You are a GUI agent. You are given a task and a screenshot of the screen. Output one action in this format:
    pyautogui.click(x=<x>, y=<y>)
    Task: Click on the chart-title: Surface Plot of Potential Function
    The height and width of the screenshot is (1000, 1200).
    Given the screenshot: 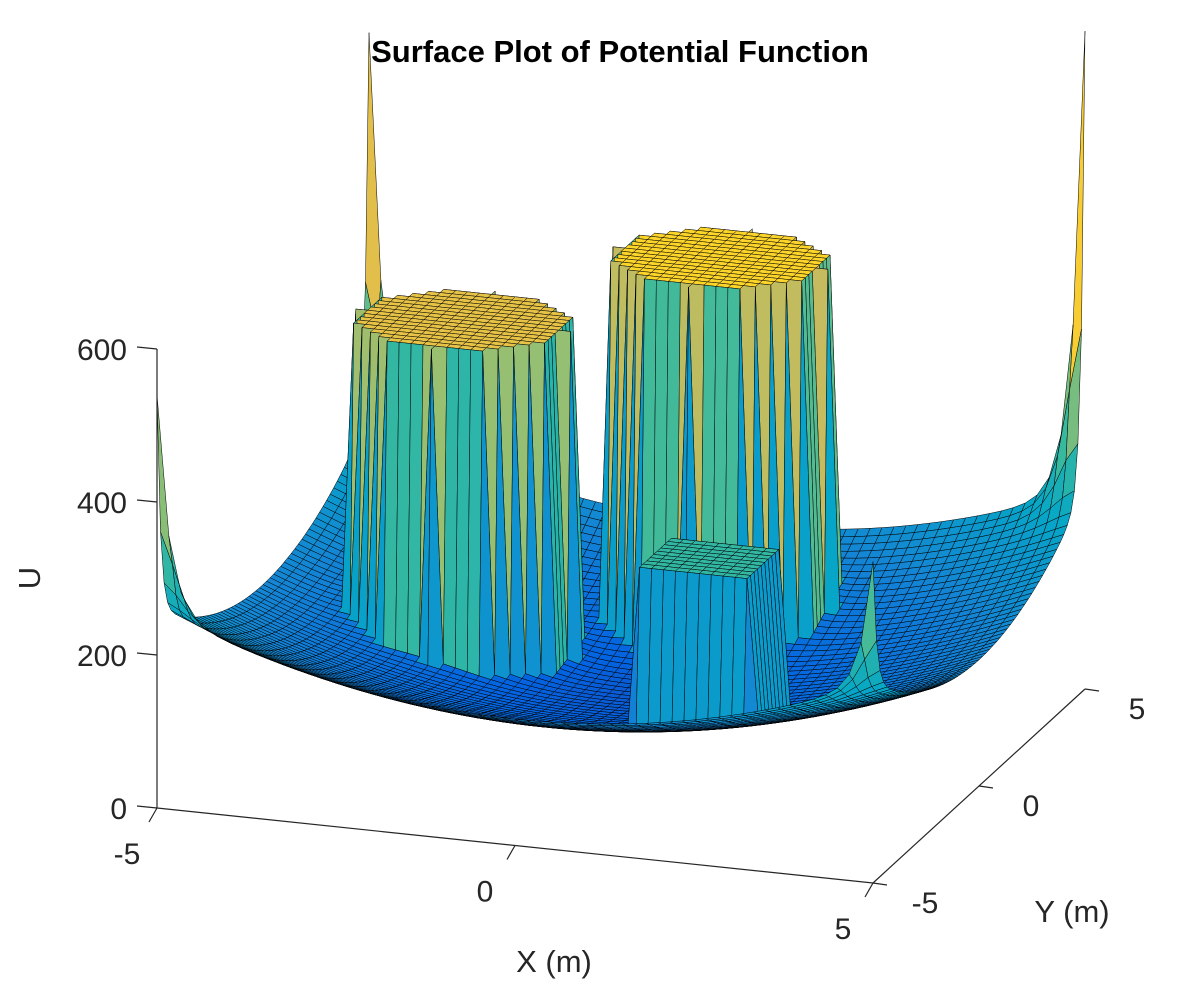 What is the action you would take?
    pyautogui.click(x=620, y=51)
    